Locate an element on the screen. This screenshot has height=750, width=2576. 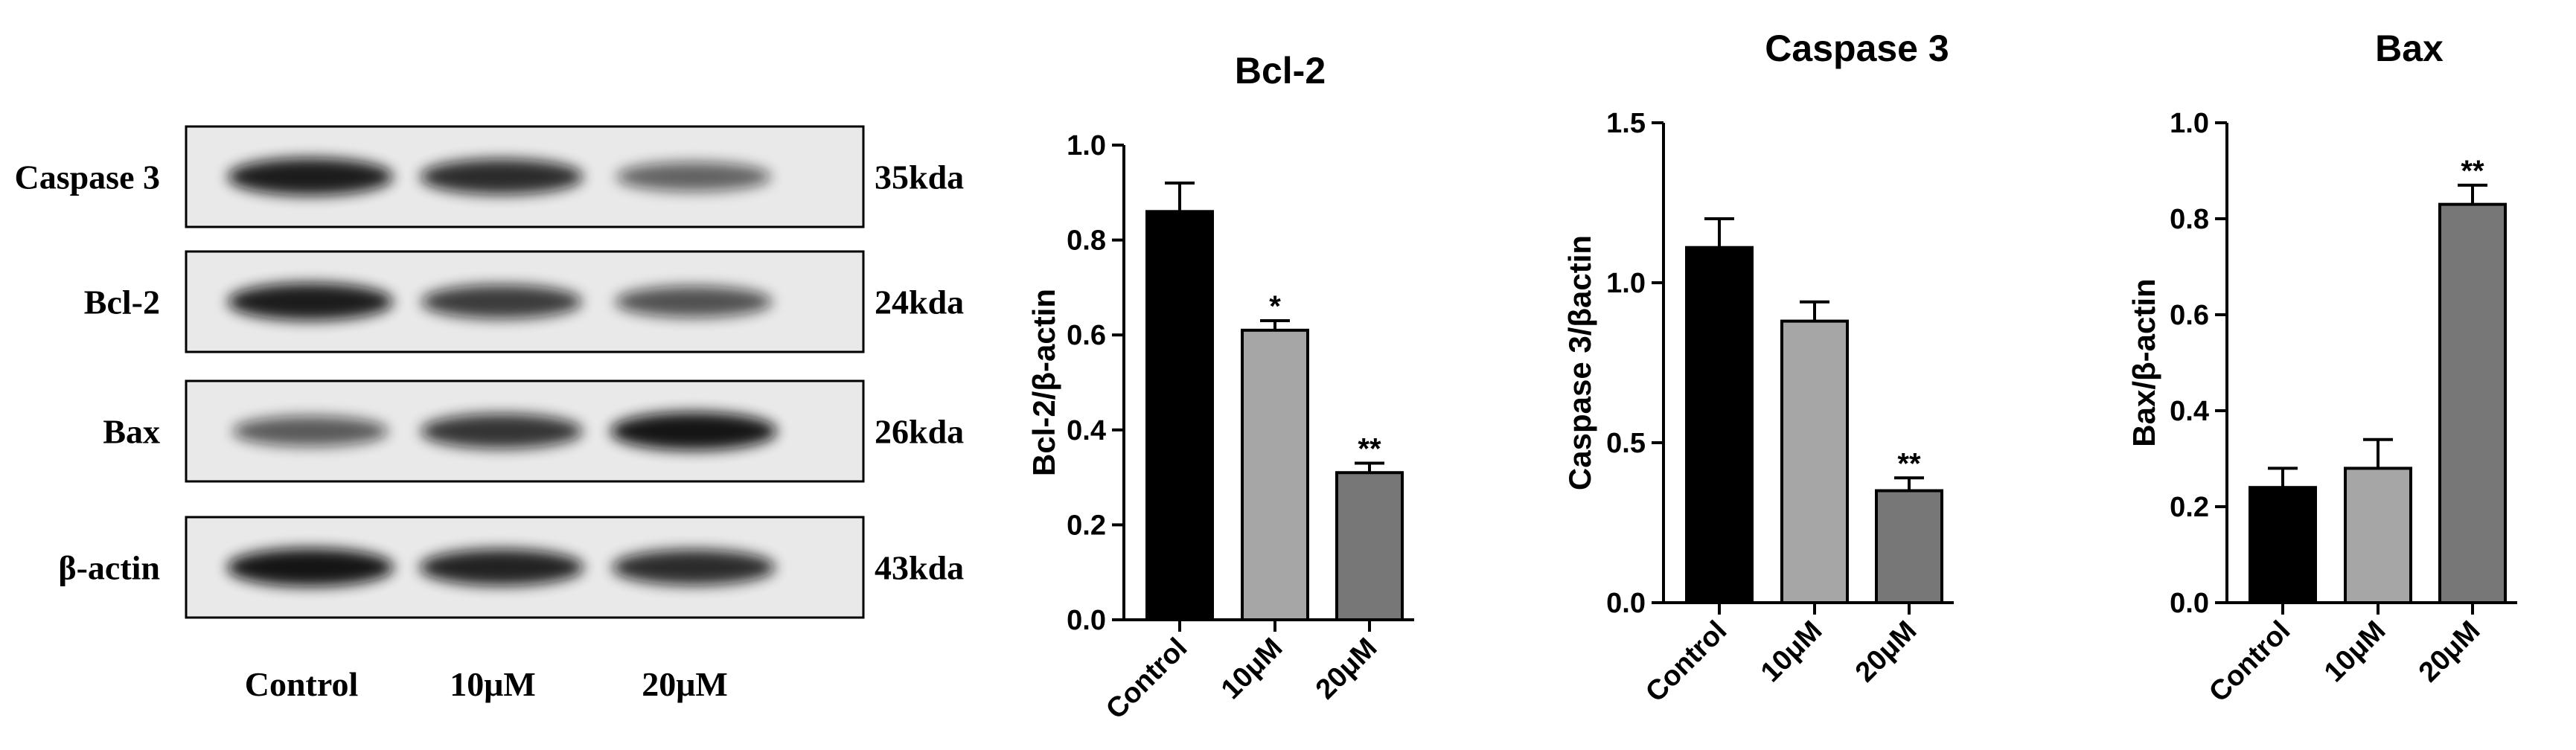
y-axis-title: Caspase 3/βactin is located at coordinates (1579, 363).